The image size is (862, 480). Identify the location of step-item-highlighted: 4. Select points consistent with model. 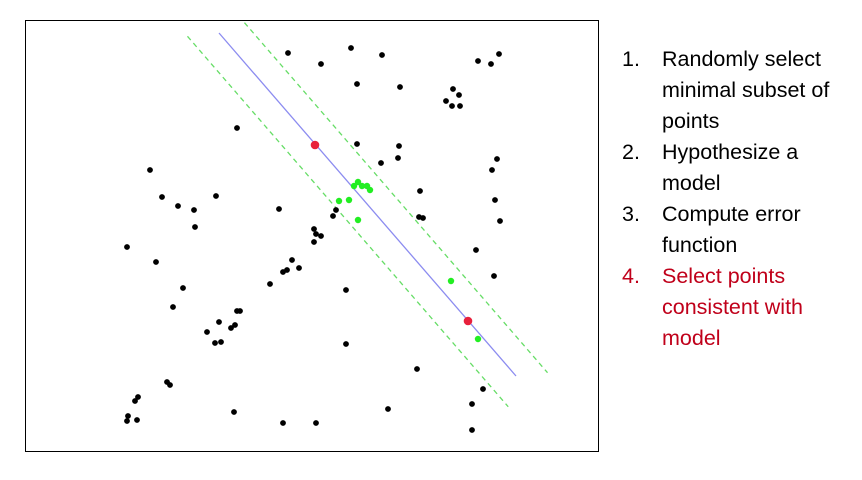
(739, 307).